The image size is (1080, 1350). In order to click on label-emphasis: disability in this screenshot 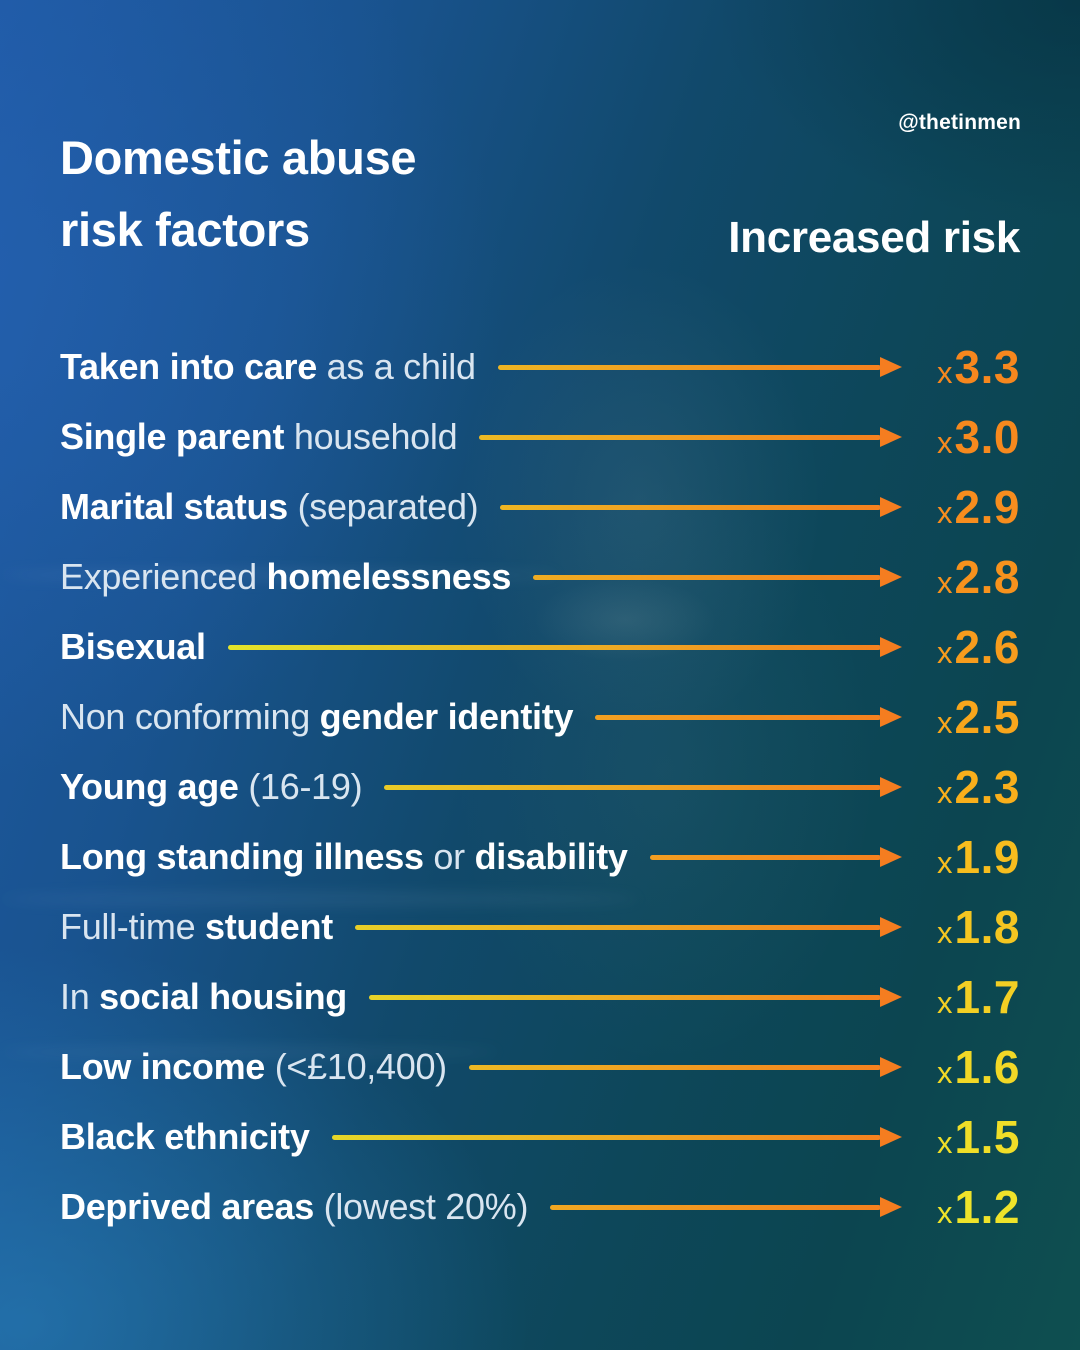, I will do `click(551, 856)`.